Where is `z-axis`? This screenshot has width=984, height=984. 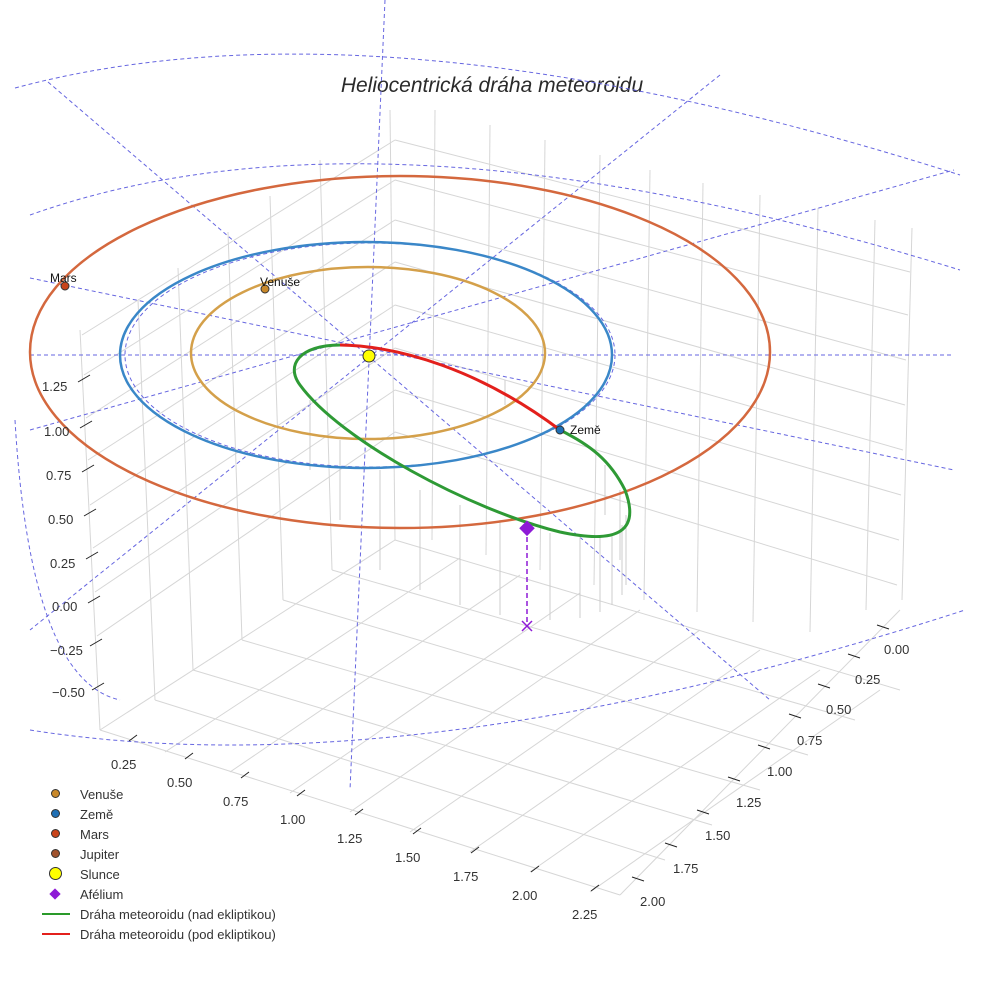
z-axis is located at coordinates (91, 532).